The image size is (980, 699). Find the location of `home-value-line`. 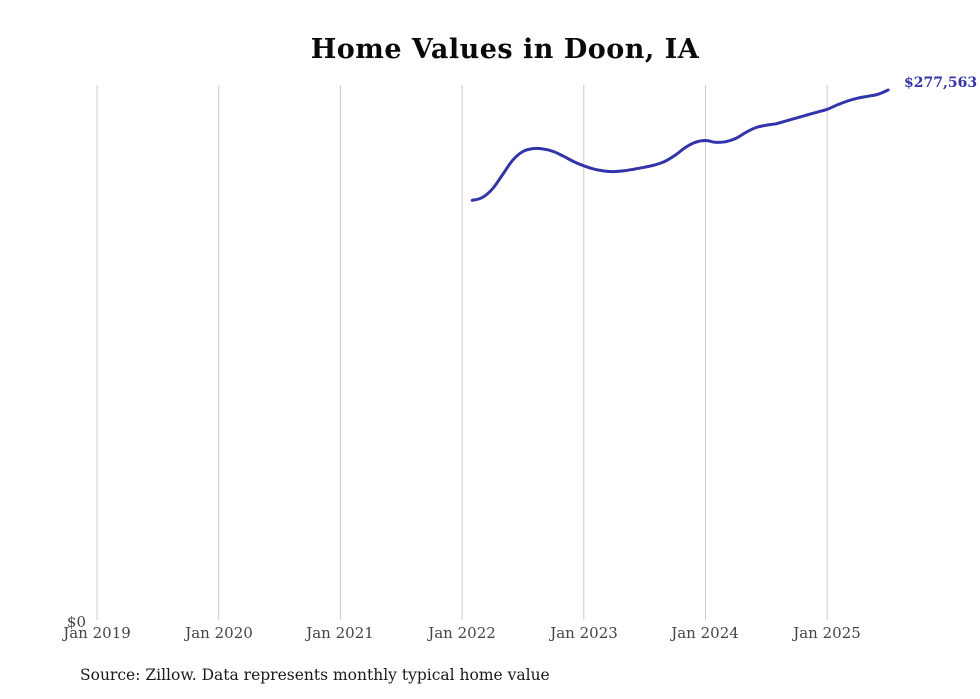

home-value-line is located at coordinates (680, 145).